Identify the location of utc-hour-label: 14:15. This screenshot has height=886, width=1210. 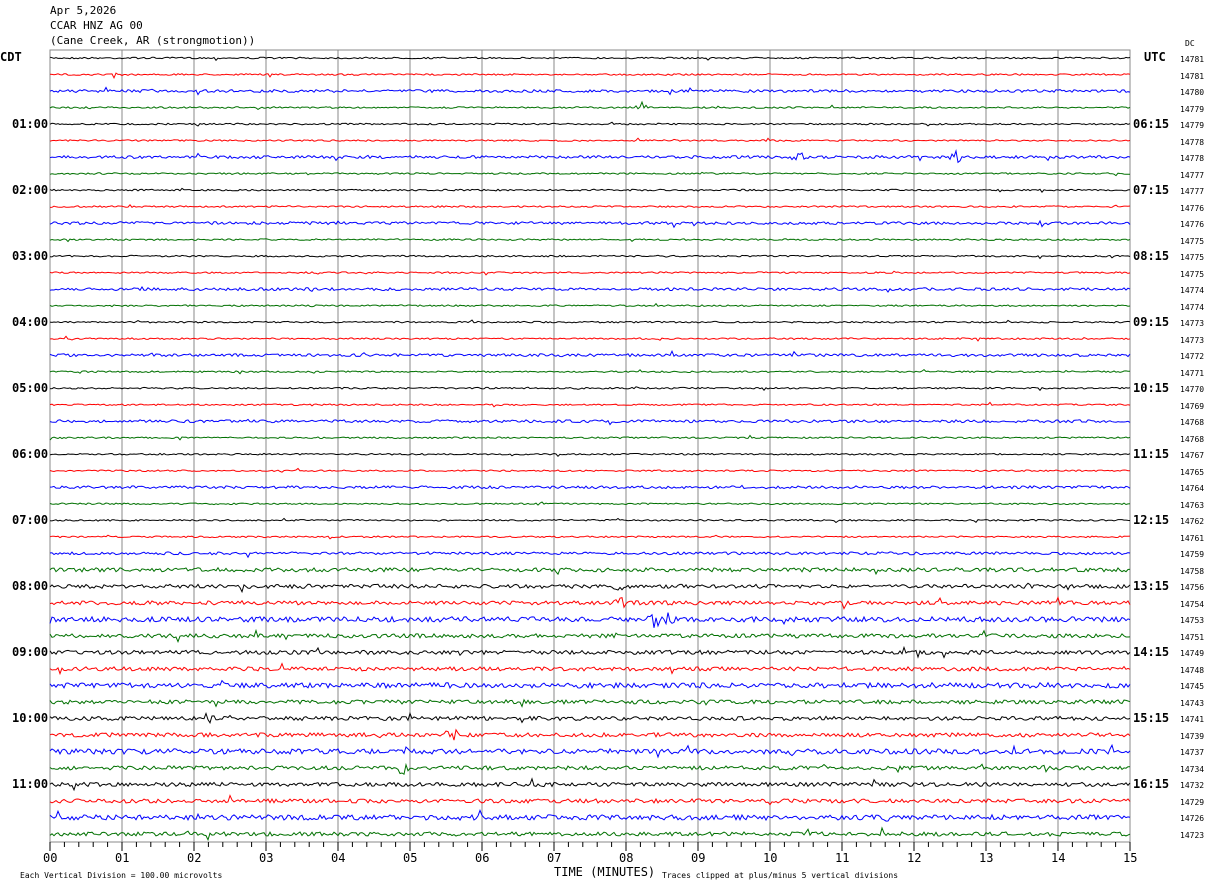
(1151, 652).